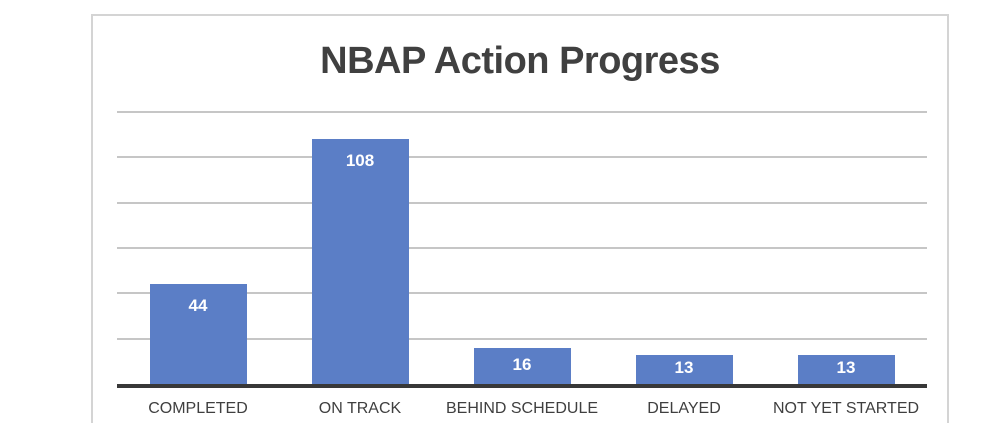 This screenshot has height=423, width=1003. Describe the element at coordinates (684, 408) in the screenshot. I see `category-label-delayed: DELAYED` at that location.